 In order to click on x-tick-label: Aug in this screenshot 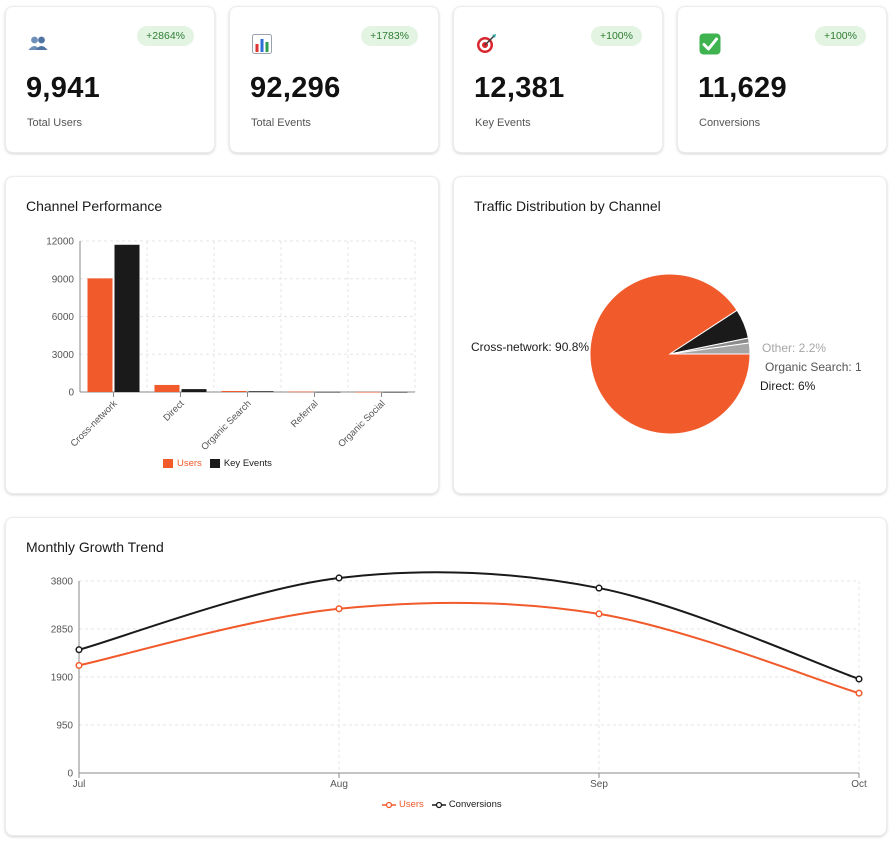, I will do `click(339, 784)`.